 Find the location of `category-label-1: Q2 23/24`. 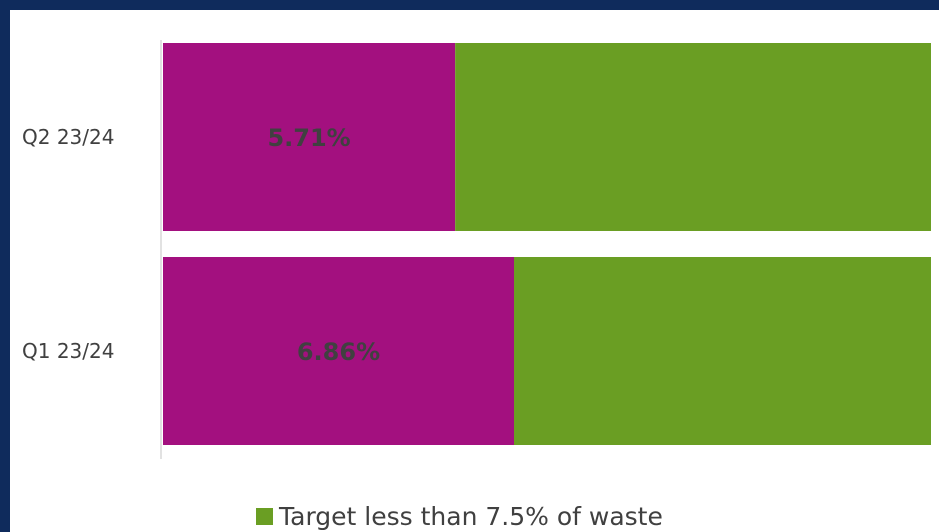

category-label-1: Q2 23/24 is located at coordinates (68, 137).